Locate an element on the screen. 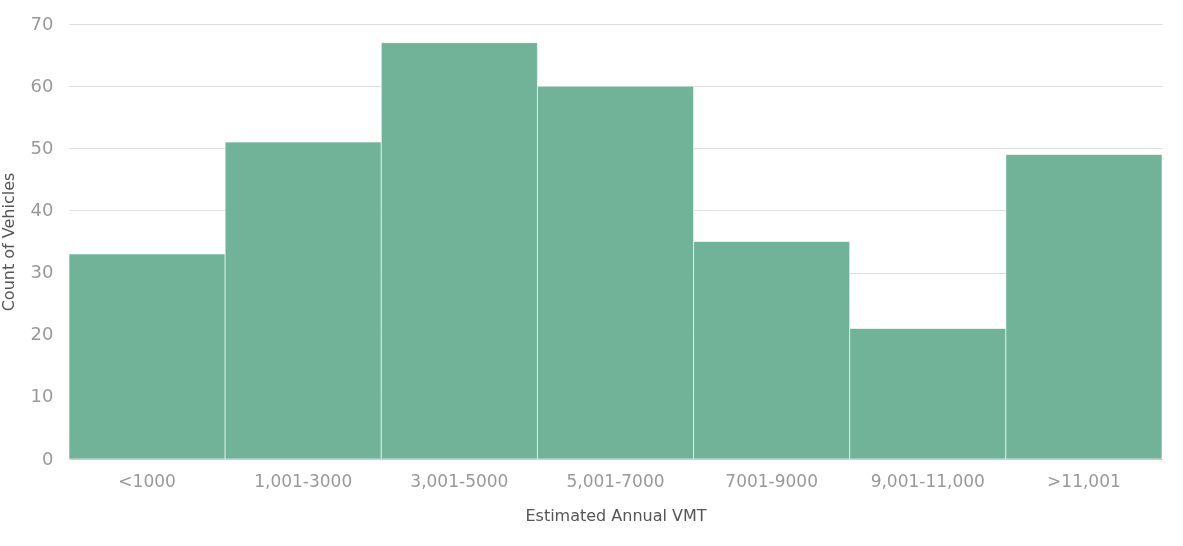 The height and width of the screenshot is (546, 1183). y-tick-label: 20 is located at coordinates (42, 334).